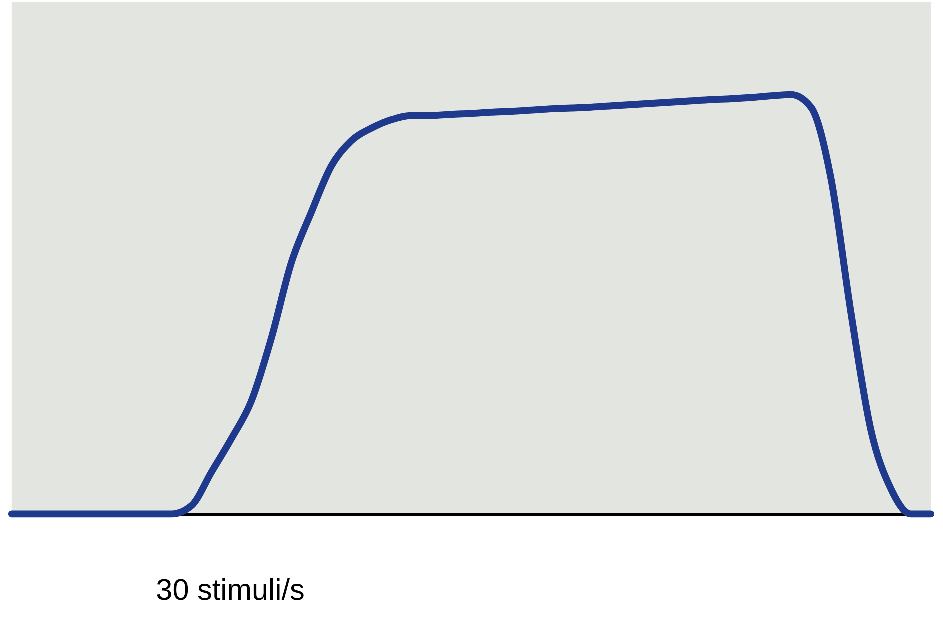 The image size is (943, 621). Describe the element at coordinates (230, 590) in the screenshot. I see `x-axis-title: 30 stimuli/s` at that location.